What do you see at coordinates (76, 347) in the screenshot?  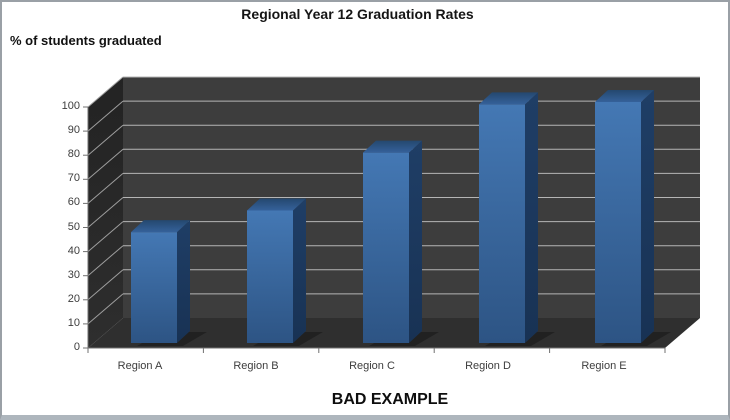 I see `y-tick-label-0: 0` at bounding box center [76, 347].